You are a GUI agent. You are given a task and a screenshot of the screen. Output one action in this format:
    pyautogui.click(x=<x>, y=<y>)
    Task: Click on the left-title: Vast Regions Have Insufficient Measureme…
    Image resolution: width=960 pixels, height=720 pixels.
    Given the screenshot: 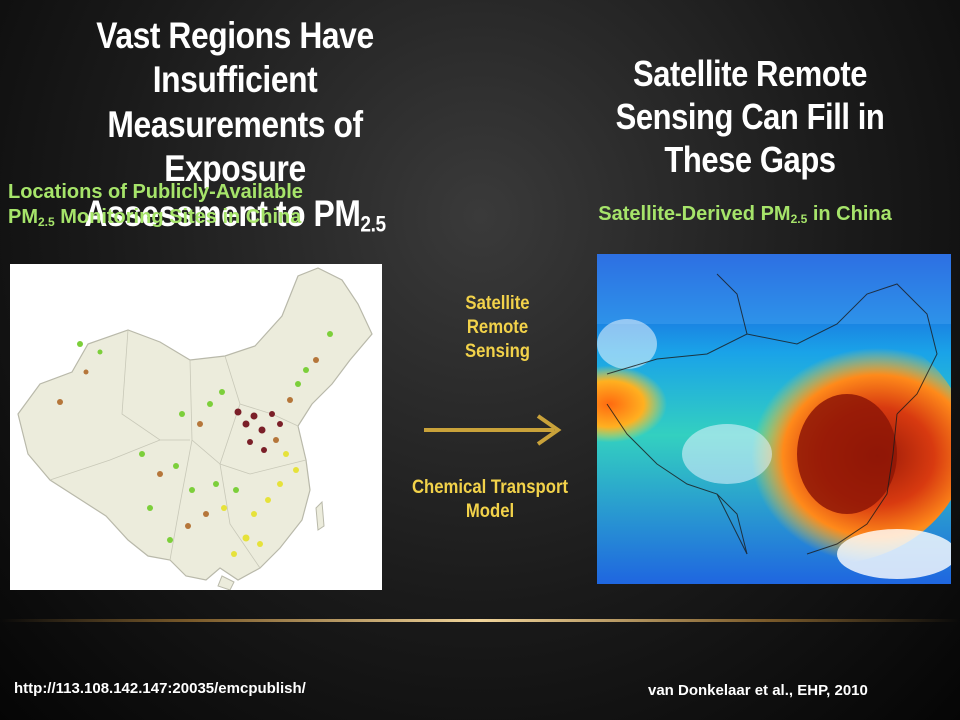 What is the action you would take?
    pyautogui.click(x=235, y=125)
    